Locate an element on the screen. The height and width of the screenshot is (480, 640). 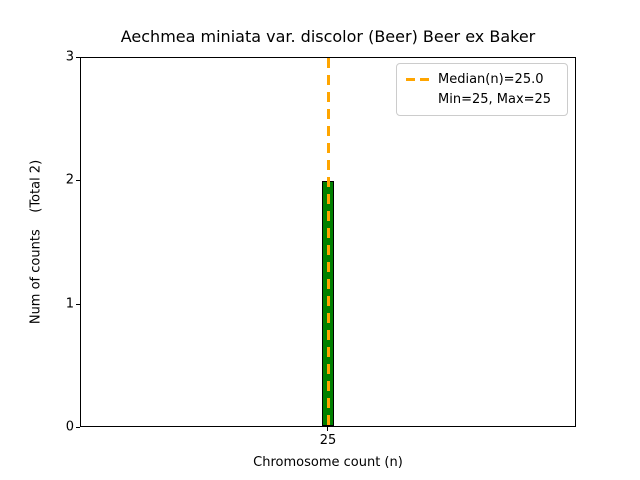
y-tick-label-3: 3 is located at coordinates (69, 57).